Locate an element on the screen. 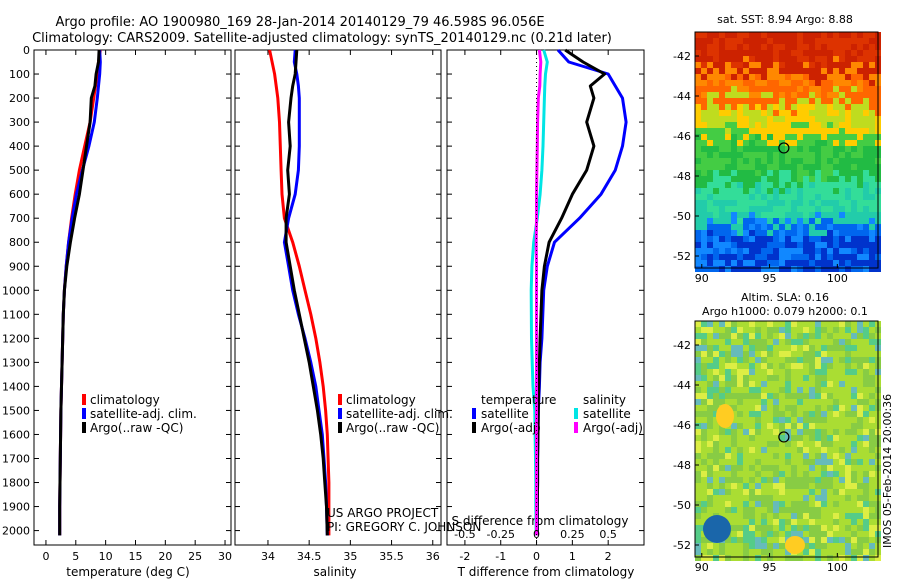 The height and width of the screenshot is (580, 900). x-tick-label: 30 is located at coordinates (225, 556).